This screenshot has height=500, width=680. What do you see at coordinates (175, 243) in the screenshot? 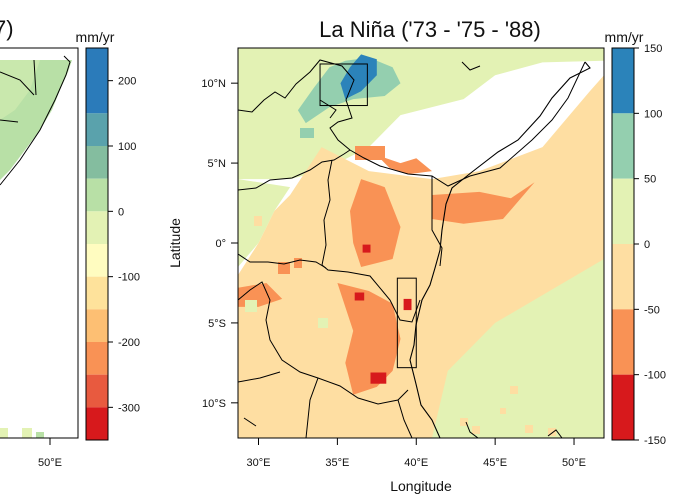
I see `y-axis-title: Latitude` at bounding box center [175, 243].